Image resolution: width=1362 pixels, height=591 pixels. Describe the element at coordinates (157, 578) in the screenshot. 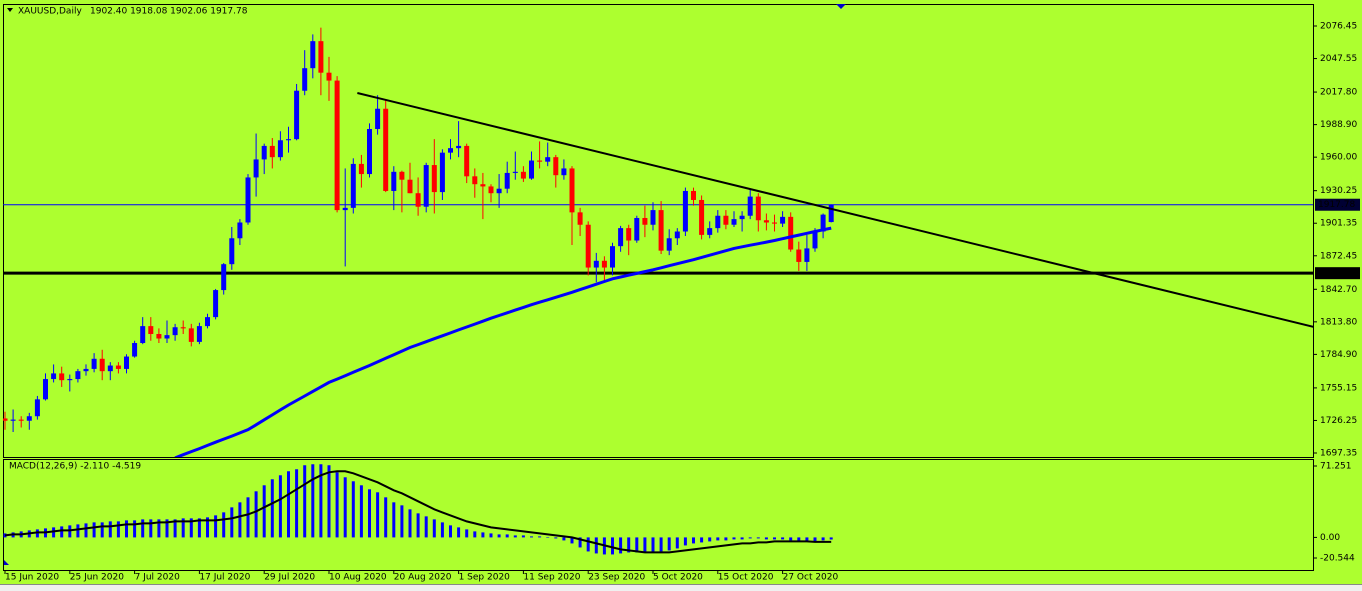

I see `x-tick-label: 7 Jul 2020` at that location.